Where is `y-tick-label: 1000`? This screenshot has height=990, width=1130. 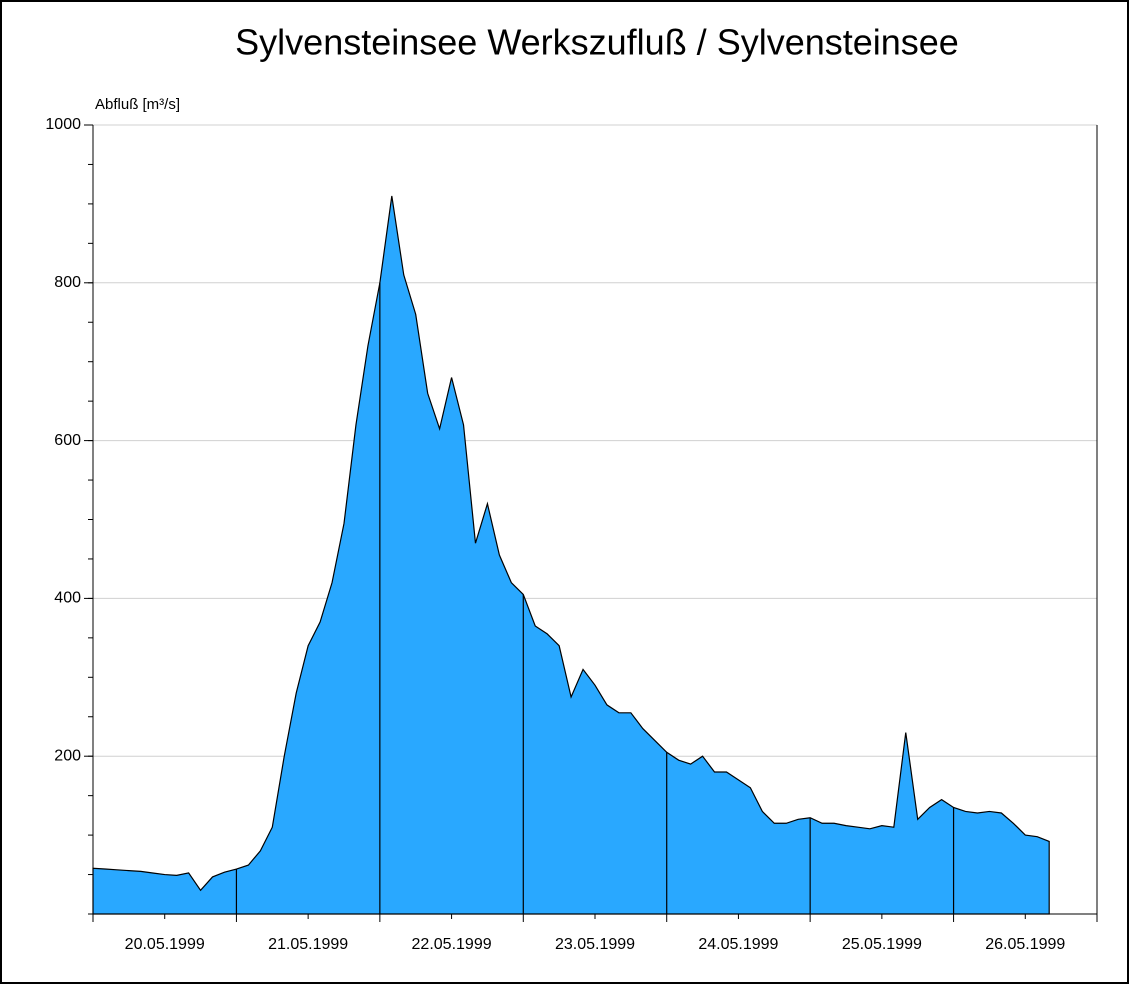
y-tick-label: 1000 is located at coordinates (63, 124).